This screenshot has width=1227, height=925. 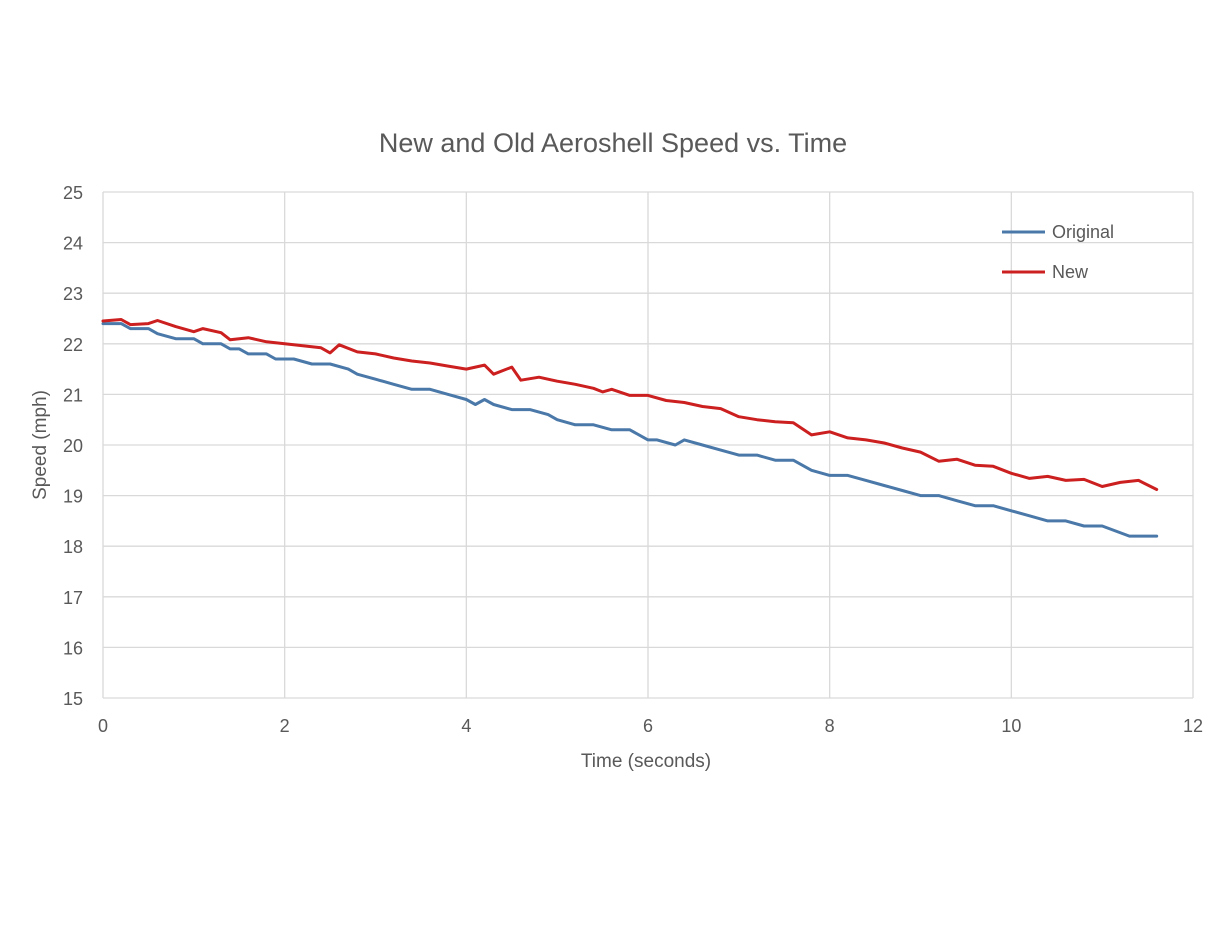 What do you see at coordinates (648, 726) in the screenshot?
I see `x-tick-label: 6` at bounding box center [648, 726].